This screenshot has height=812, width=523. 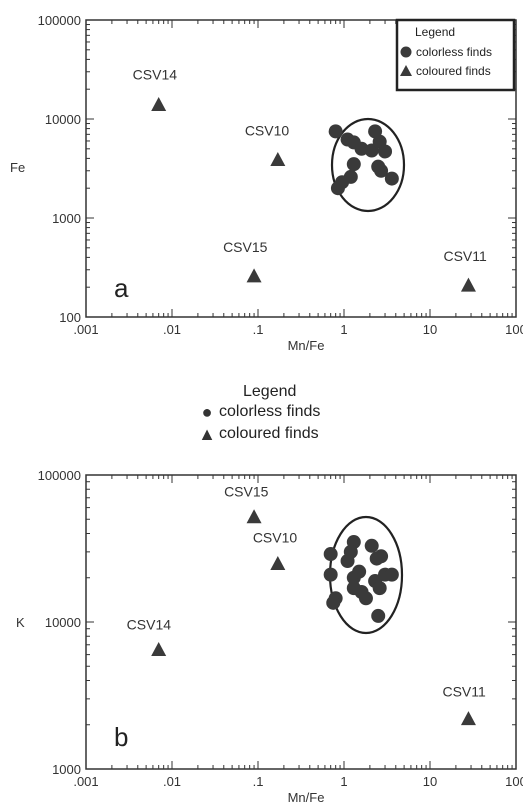 What do you see at coordinates (17, 167) in the screenshot?
I see `y-axis-title: Fe` at bounding box center [17, 167].